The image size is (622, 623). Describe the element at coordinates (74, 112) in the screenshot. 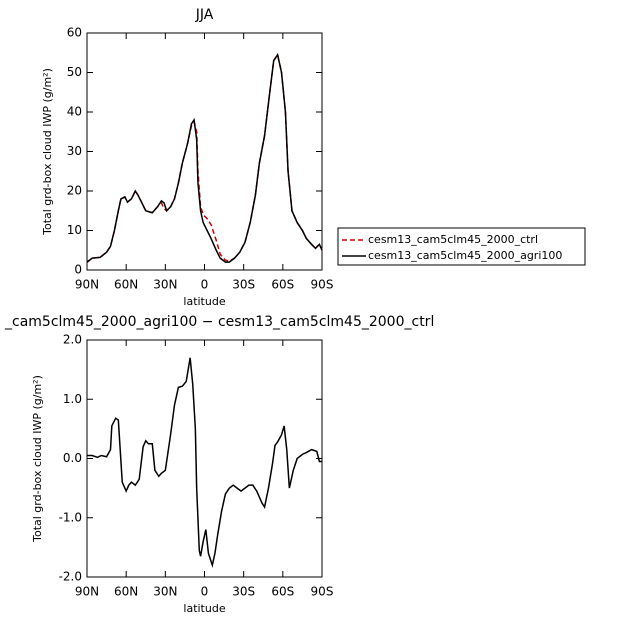

I see `y-tick-label: 40` at that location.